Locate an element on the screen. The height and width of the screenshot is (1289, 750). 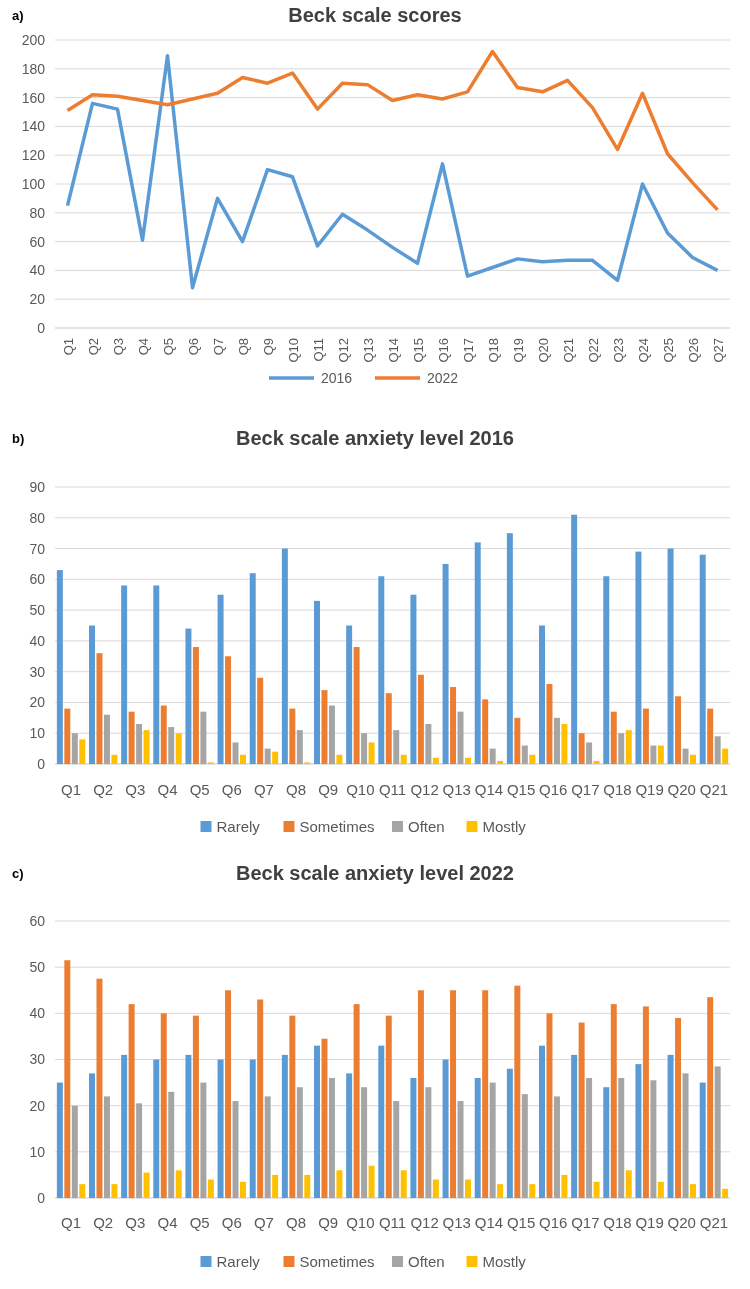
x-tick-label: Q12 is located at coordinates (424, 1222).